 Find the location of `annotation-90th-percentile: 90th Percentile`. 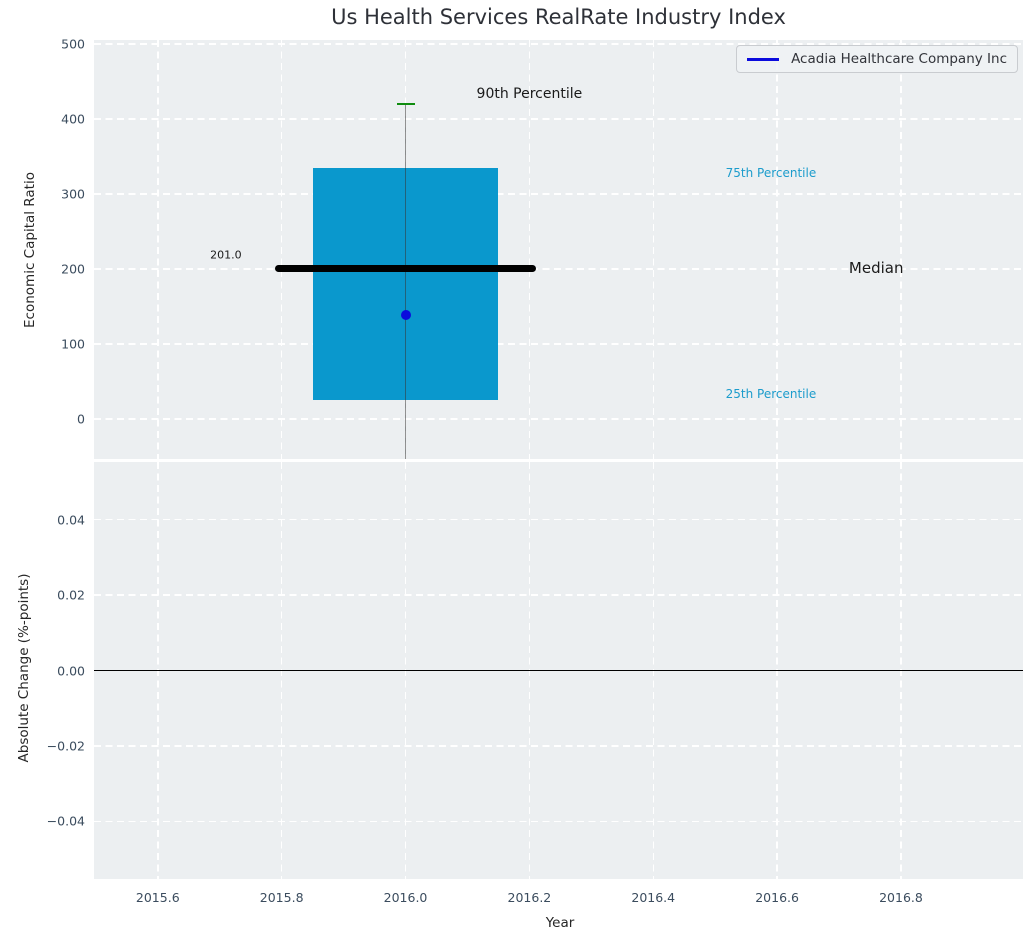

annotation-90th-percentile: 90th Percentile is located at coordinates (529, 94).